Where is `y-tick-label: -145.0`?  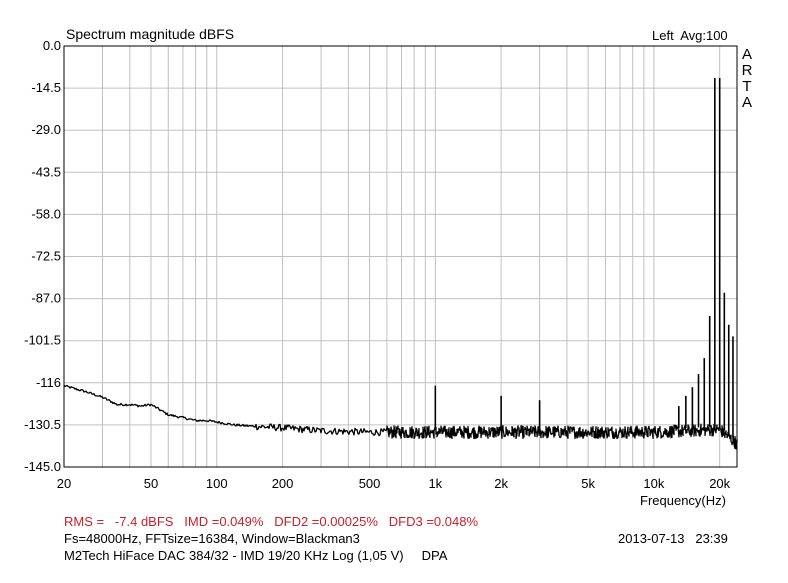
y-tick-label: -145.0 is located at coordinates (42, 466).